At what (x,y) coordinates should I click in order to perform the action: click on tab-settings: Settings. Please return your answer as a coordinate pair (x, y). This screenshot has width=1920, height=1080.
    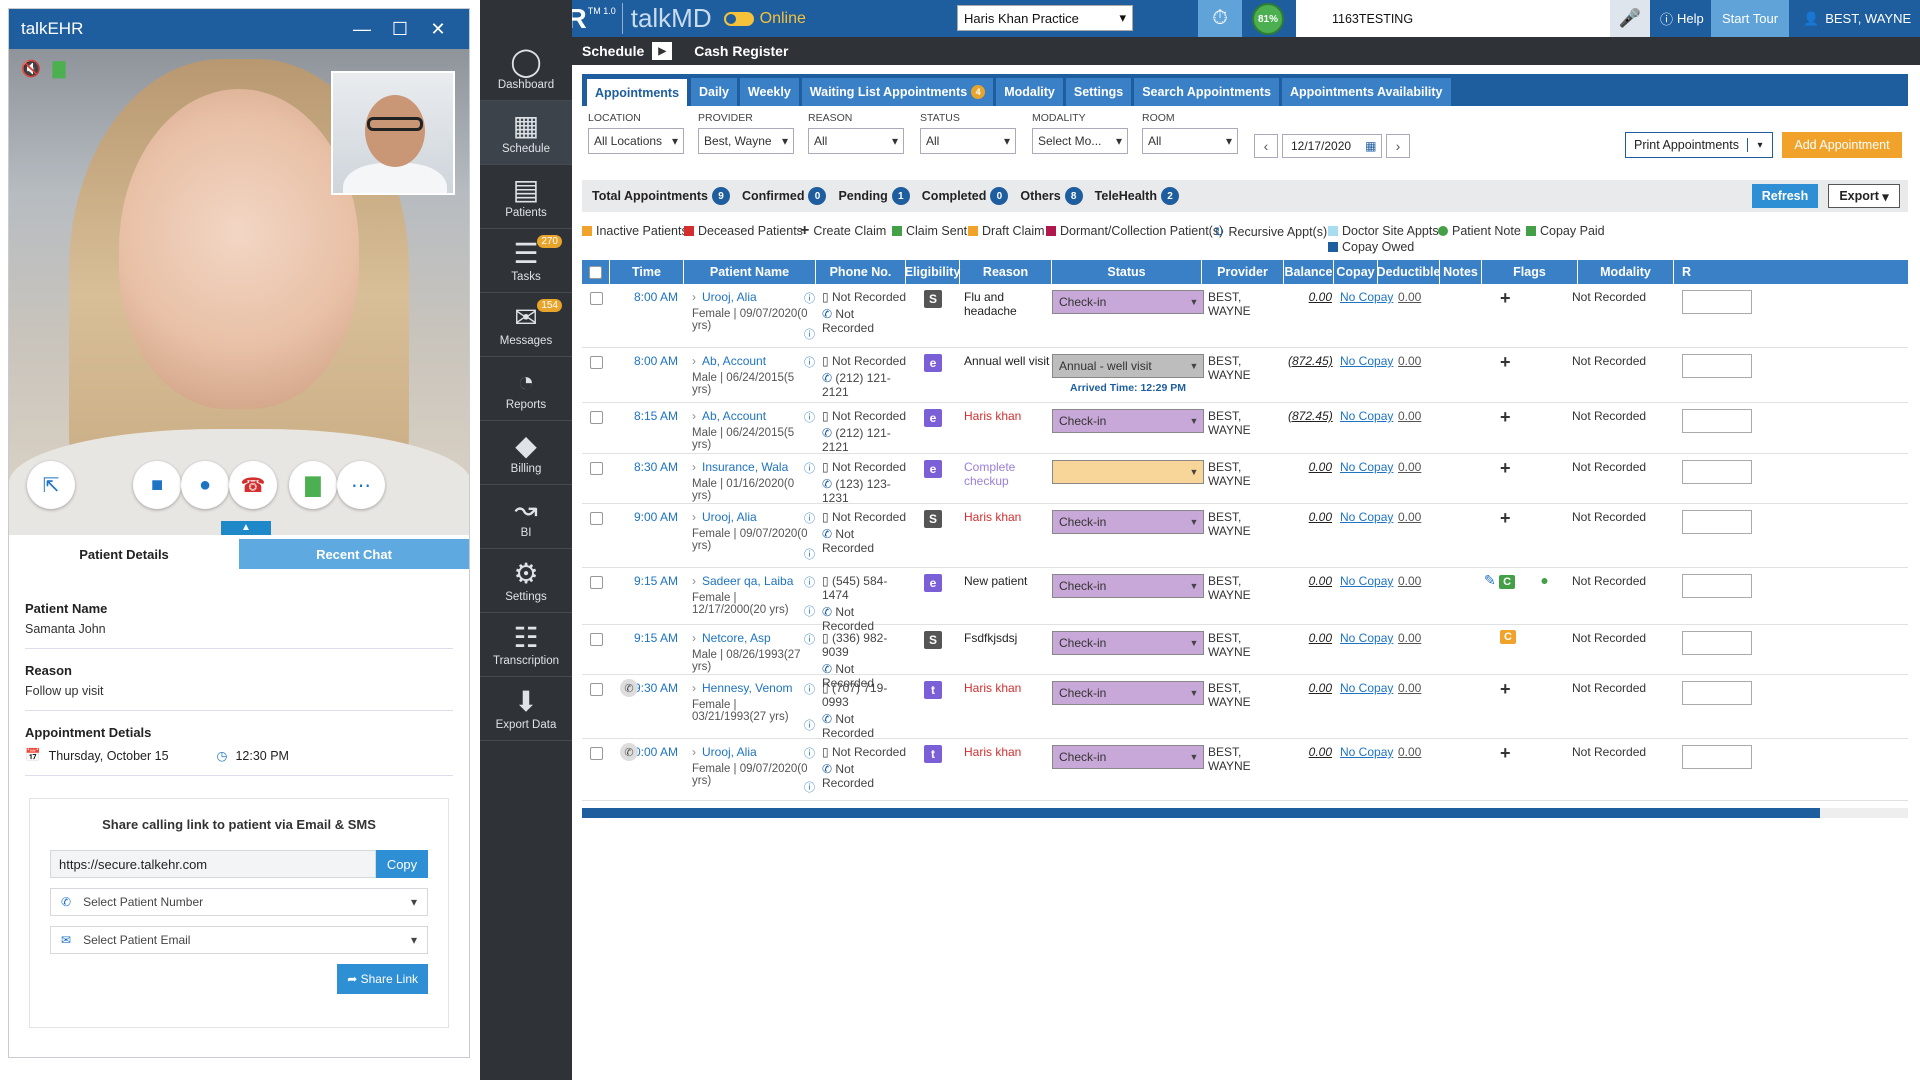
    Looking at the image, I should click on (1098, 92).